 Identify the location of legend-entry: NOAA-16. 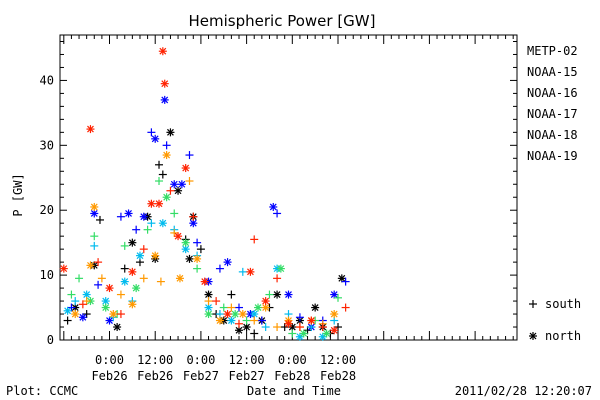
(552, 93).